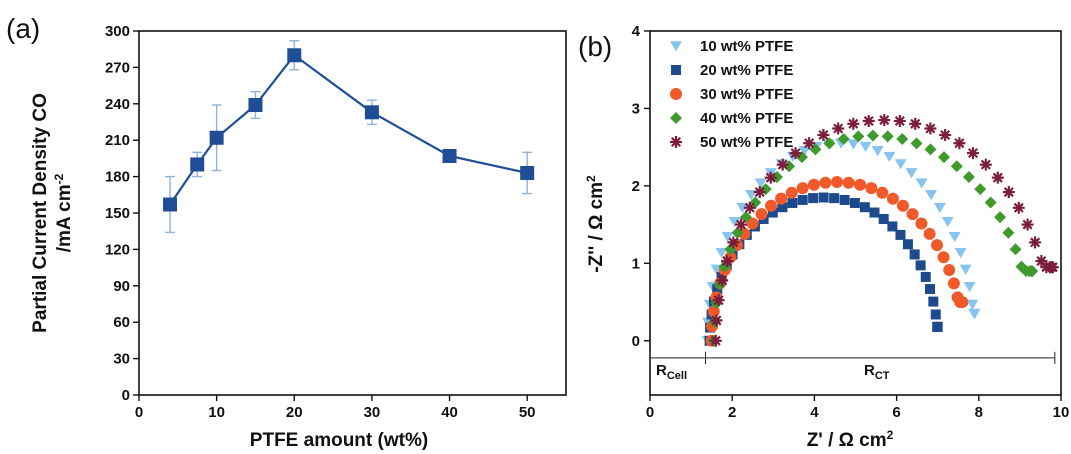 Image resolution: width=1071 pixels, height=454 pixels. What do you see at coordinates (636, 108) in the screenshot?
I see `y-tick-label: 3` at bounding box center [636, 108].